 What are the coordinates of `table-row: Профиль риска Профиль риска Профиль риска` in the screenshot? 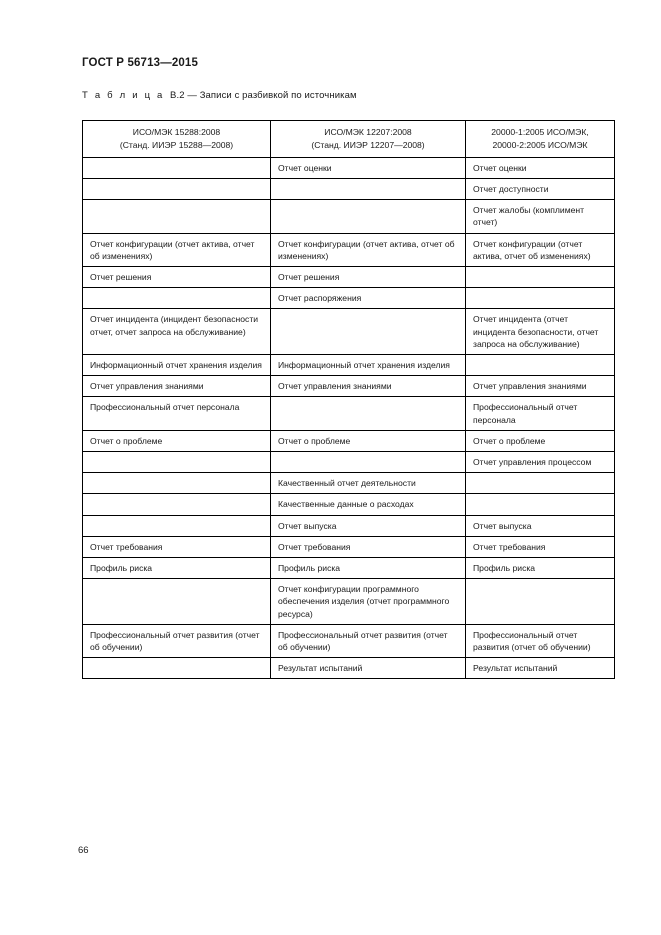 It's located at (348, 568).